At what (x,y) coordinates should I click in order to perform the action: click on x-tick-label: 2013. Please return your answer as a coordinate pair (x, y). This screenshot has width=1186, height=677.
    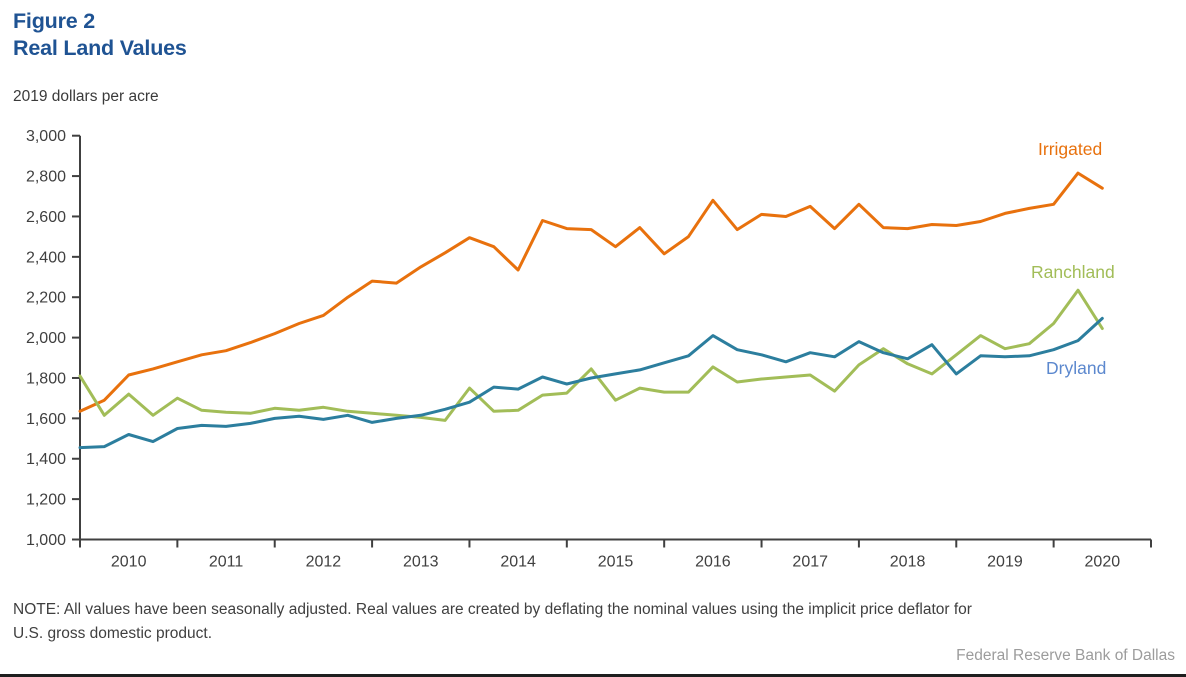
    Looking at the image, I should click on (421, 562).